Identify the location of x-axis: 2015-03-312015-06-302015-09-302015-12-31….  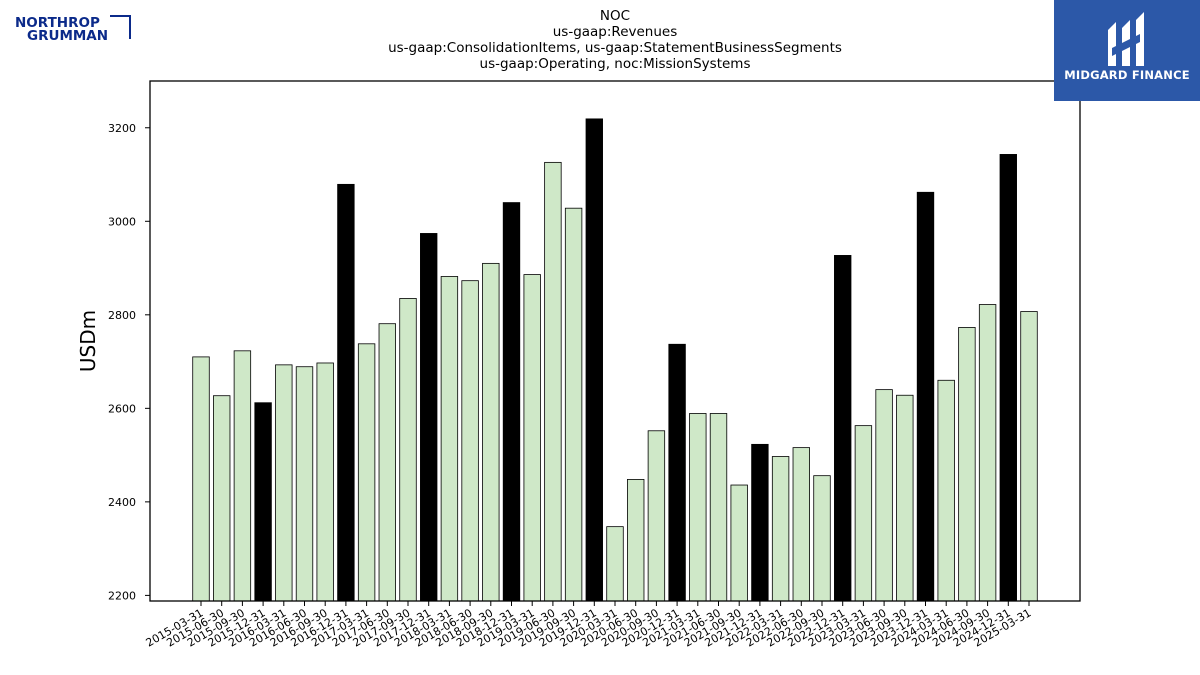
(589, 625).